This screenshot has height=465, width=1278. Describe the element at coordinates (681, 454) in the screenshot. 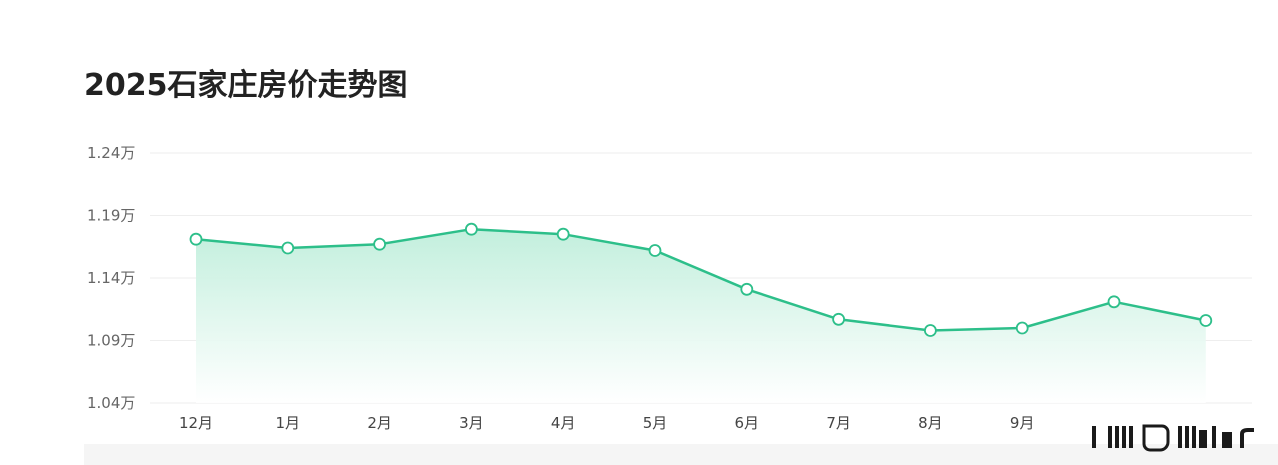

I see `footer-bar` at that location.